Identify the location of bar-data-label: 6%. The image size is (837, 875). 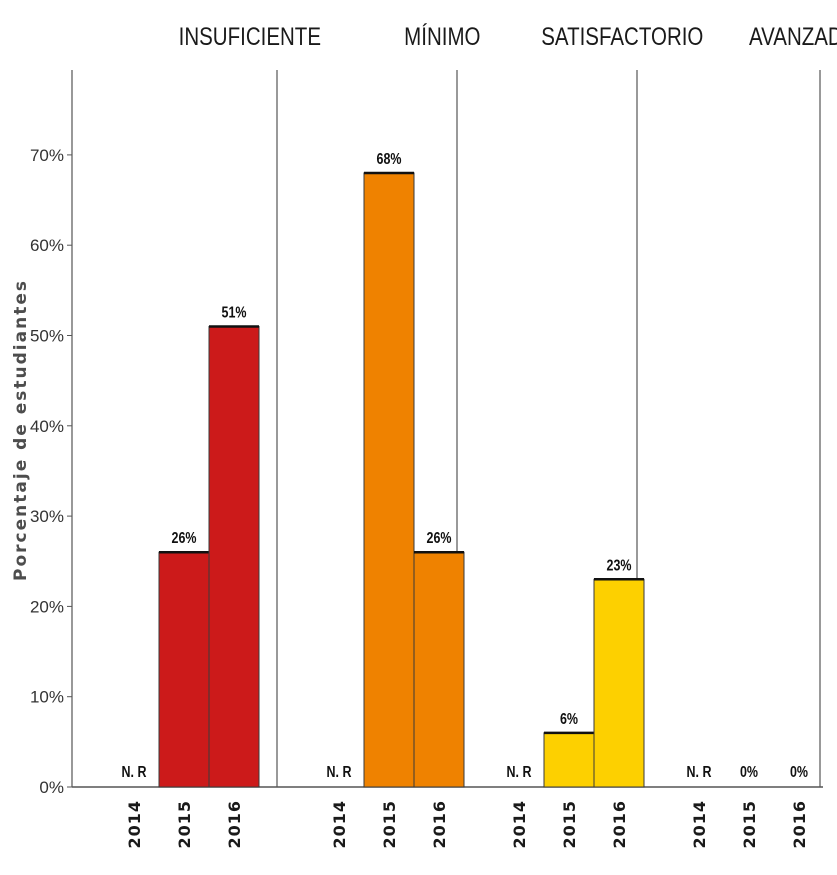
(569, 719).